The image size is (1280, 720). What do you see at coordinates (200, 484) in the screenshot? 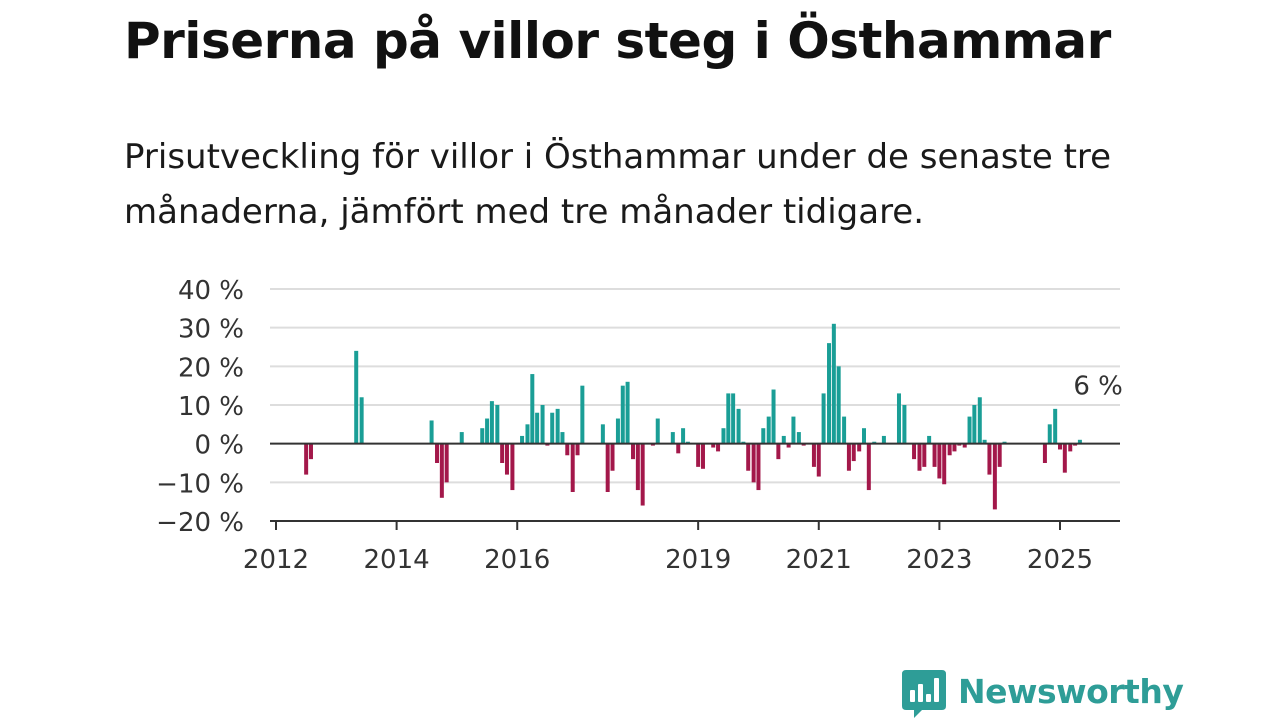
I see `y-tick-label: −10 %` at bounding box center [200, 484].